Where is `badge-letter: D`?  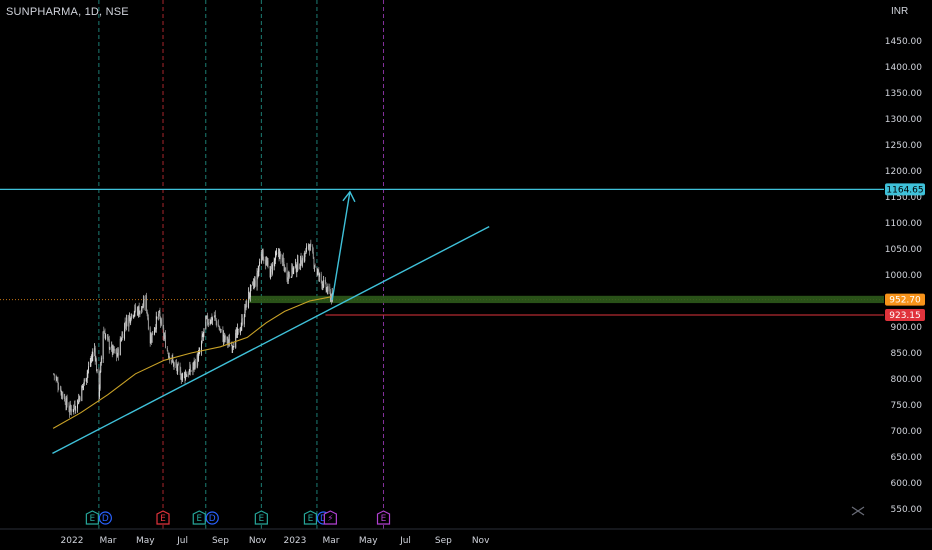
badge-letter: D is located at coordinates (105, 519).